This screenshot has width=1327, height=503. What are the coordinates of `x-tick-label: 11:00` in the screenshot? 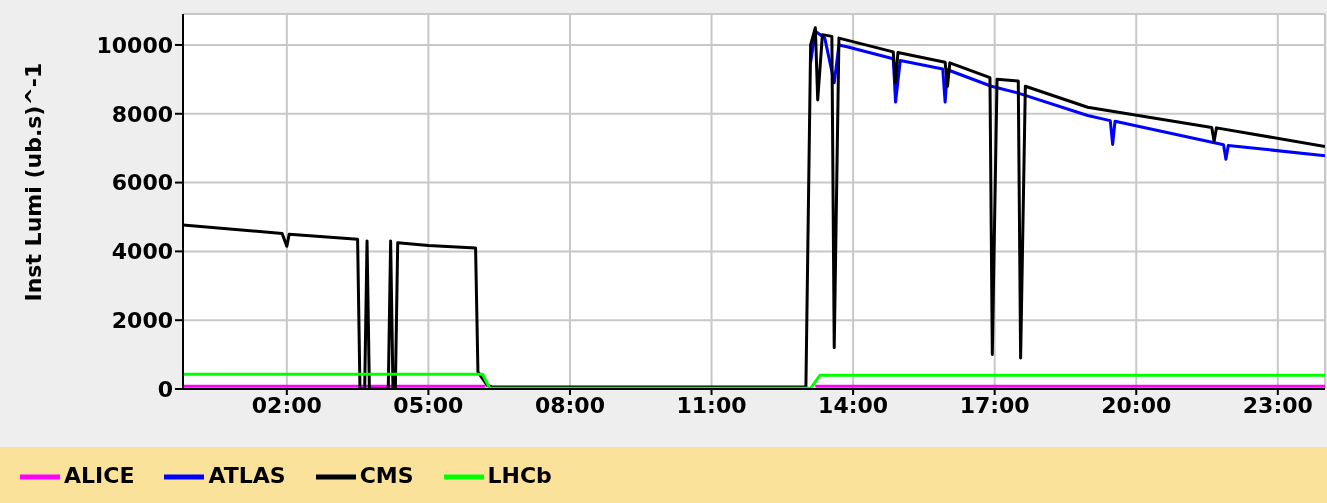 It's located at (711, 405).